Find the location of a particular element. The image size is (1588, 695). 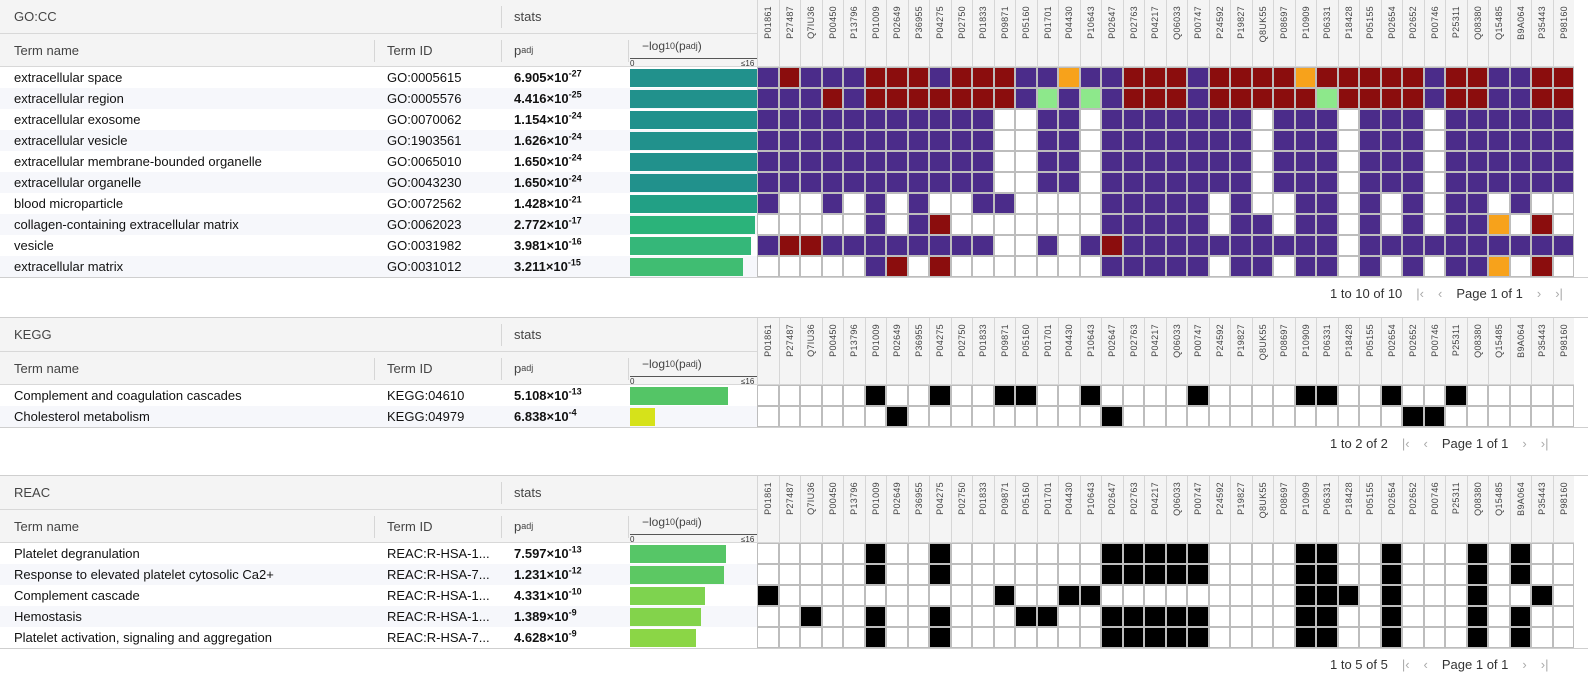

gene-header: P02750 is located at coordinates (961, 33).